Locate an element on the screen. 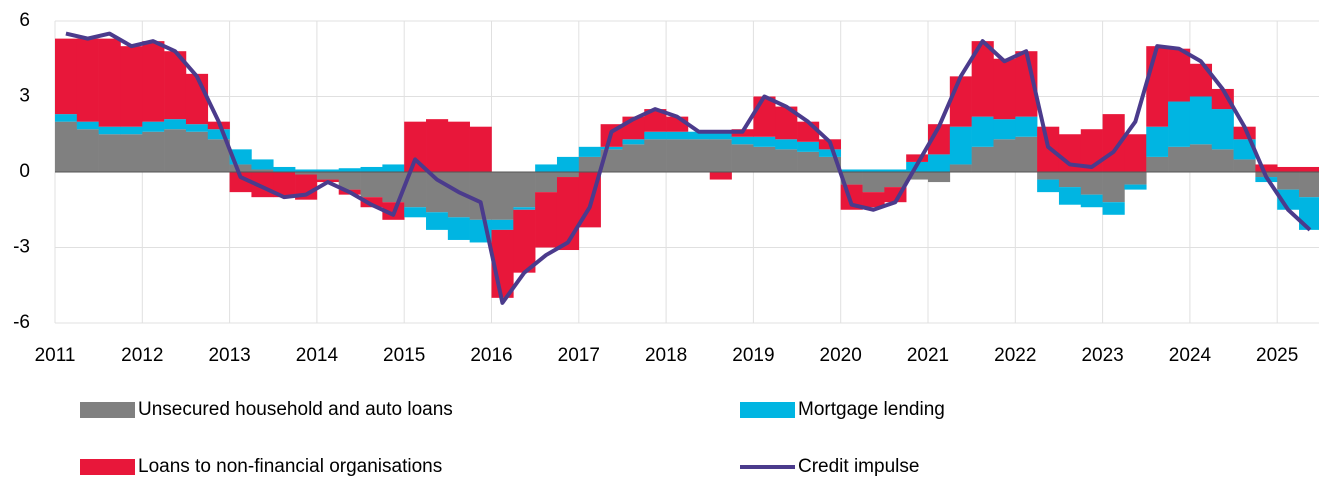 Image resolution: width=1319 pixels, height=486 pixels. x-tick-label: 2018 is located at coordinates (666, 355).